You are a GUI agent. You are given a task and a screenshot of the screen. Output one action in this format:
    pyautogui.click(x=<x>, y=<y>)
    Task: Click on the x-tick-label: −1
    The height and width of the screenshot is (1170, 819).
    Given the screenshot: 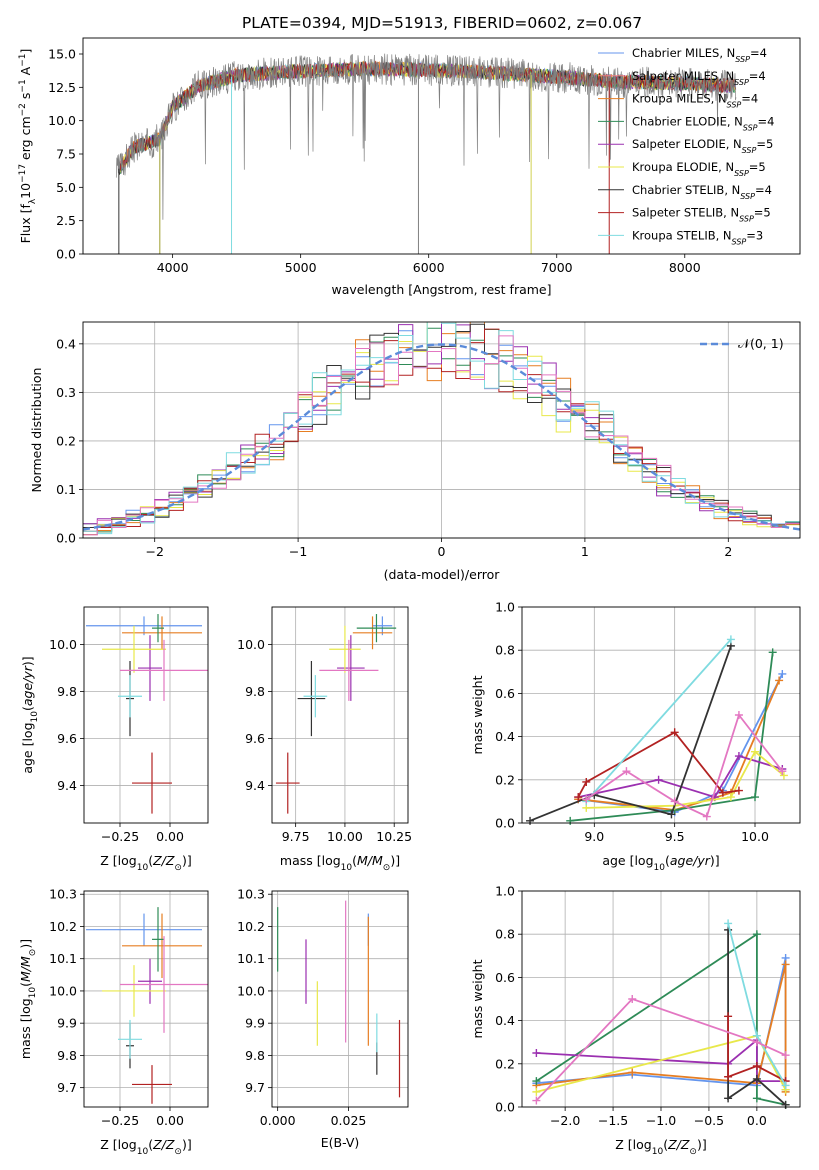 What is the action you would take?
    pyautogui.click(x=298, y=551)
    